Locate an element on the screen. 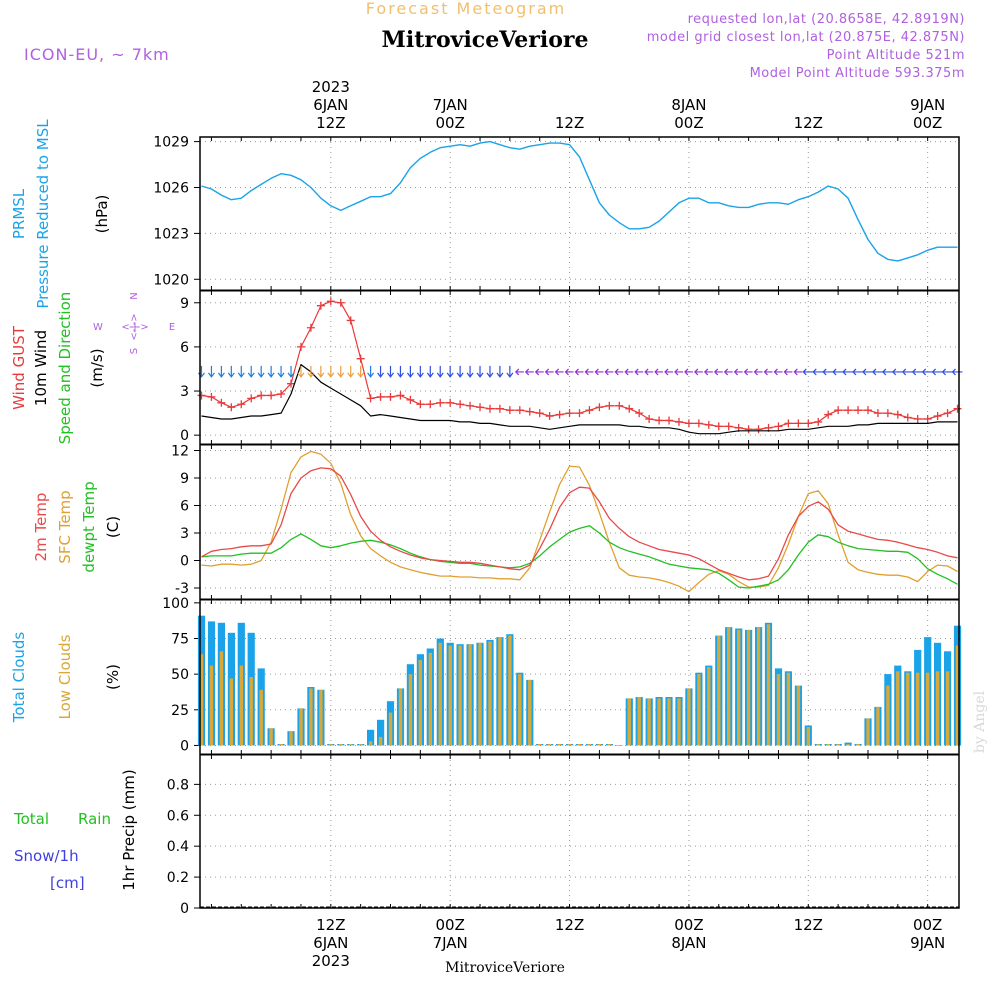 This screenshot has height=1004, width=1000. temp-dewpt-line is located at coordinates (579, 557).